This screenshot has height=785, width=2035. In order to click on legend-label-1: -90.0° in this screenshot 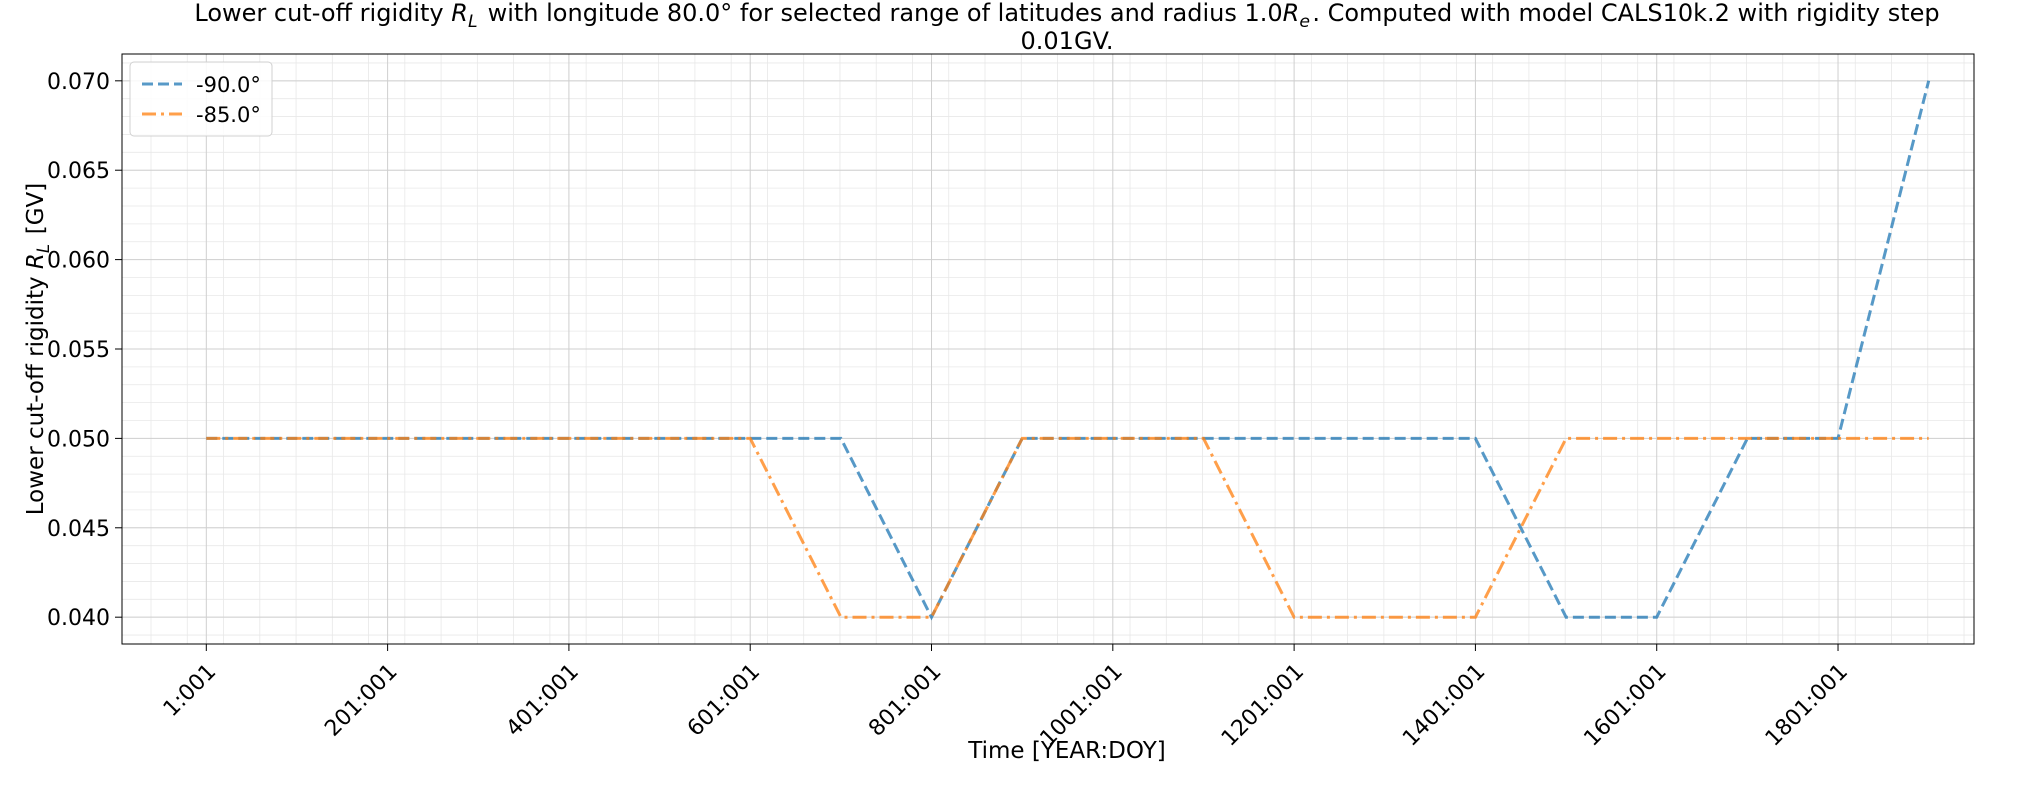, I will do `click(228, 85)`.